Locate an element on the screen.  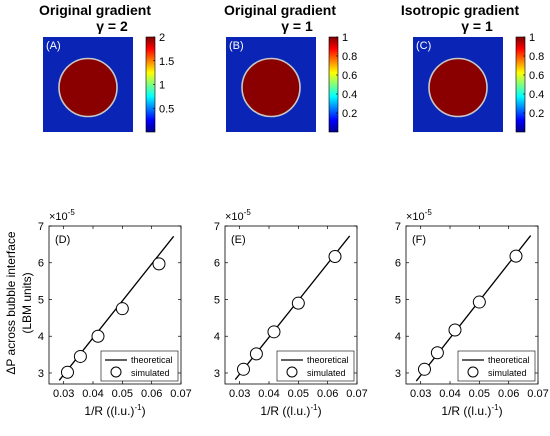
y-axis-label-units: (LBM units) is located at coordinates (27, 302).